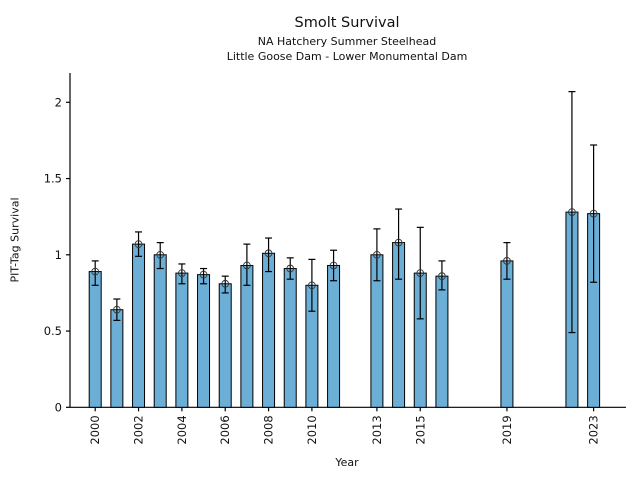 This screenshot has width=640, height=480. Describe the element at coordinates (347, 41) in the screenshot. I see `chart-subtitle-line-1: NA Hatchery Summer Steelhead` at that location.